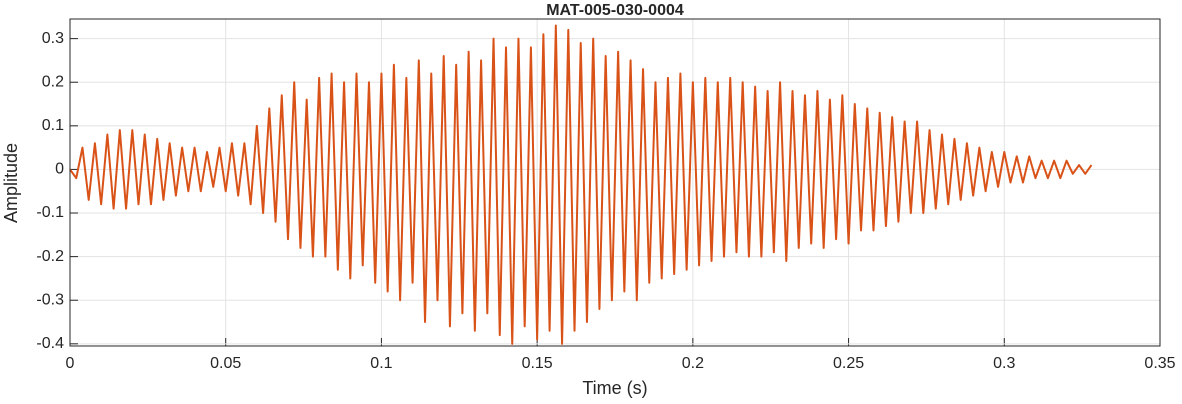 The width and height of the screenshot is (1182, 404). Describe the element at coordinates (1004, 363) in the screenshot. I see `x-tick-label: 0.3` at that location.